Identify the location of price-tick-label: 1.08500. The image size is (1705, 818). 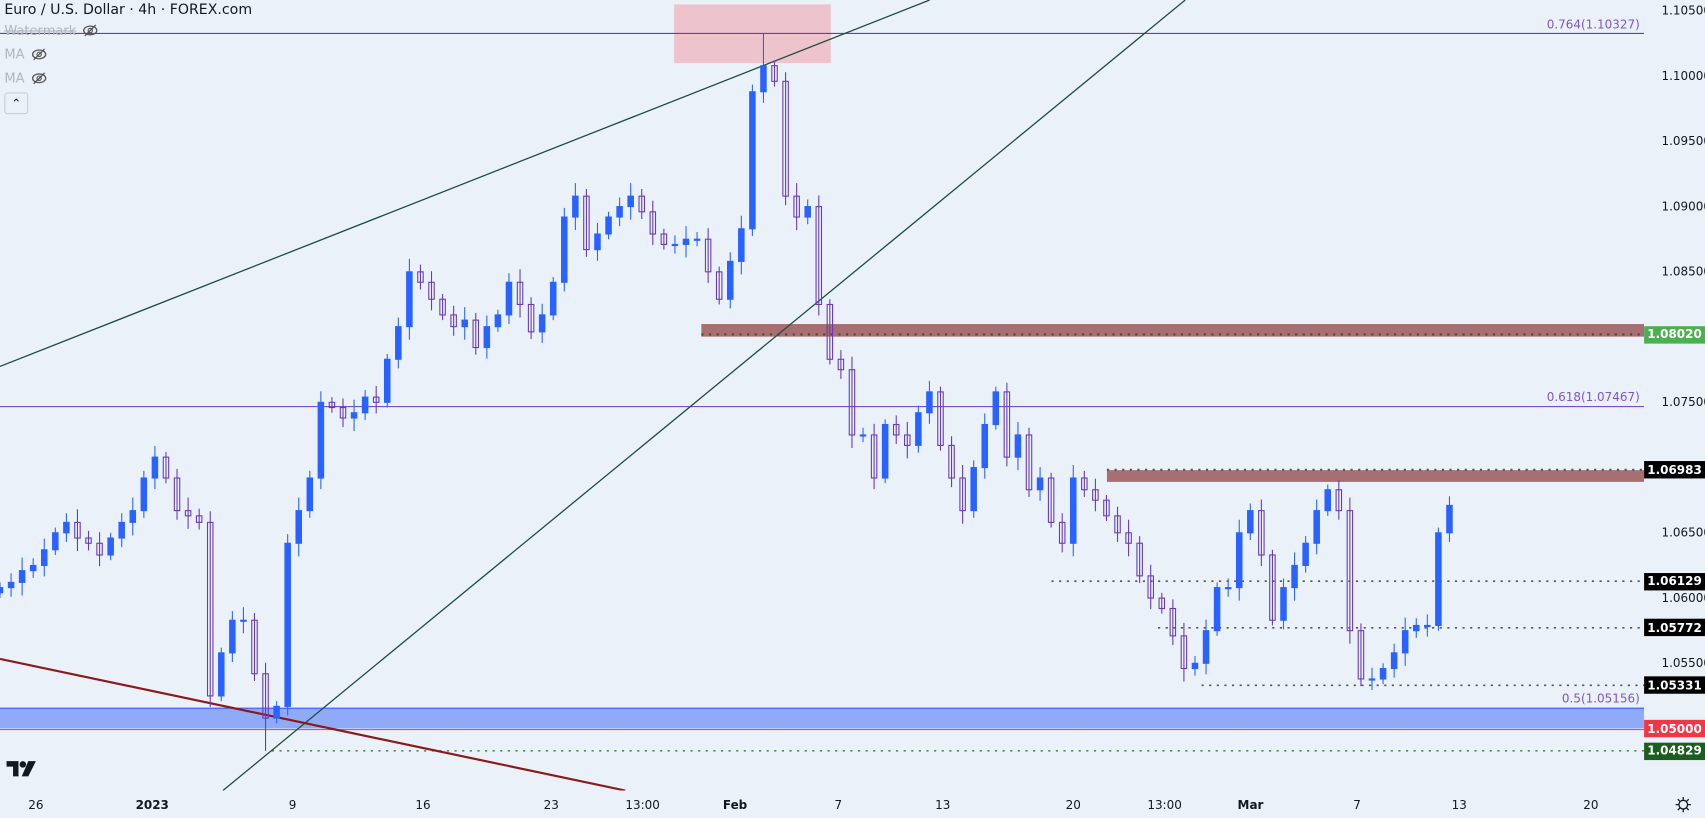
(1683, 271).